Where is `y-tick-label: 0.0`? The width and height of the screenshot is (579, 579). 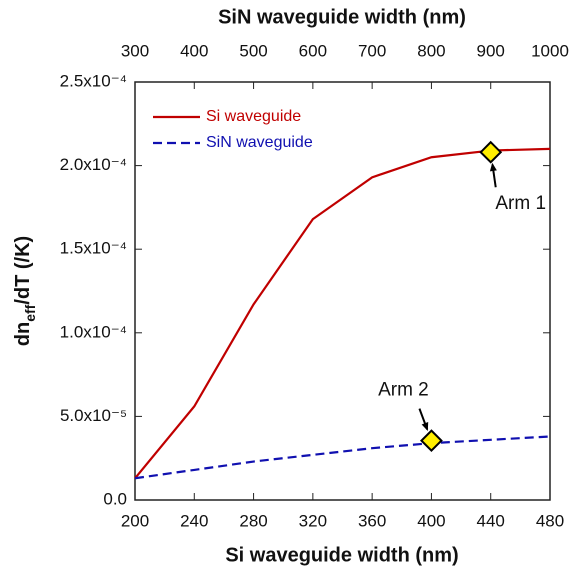 y-tick-label: 0.0 is located at coordinates (115, 498).